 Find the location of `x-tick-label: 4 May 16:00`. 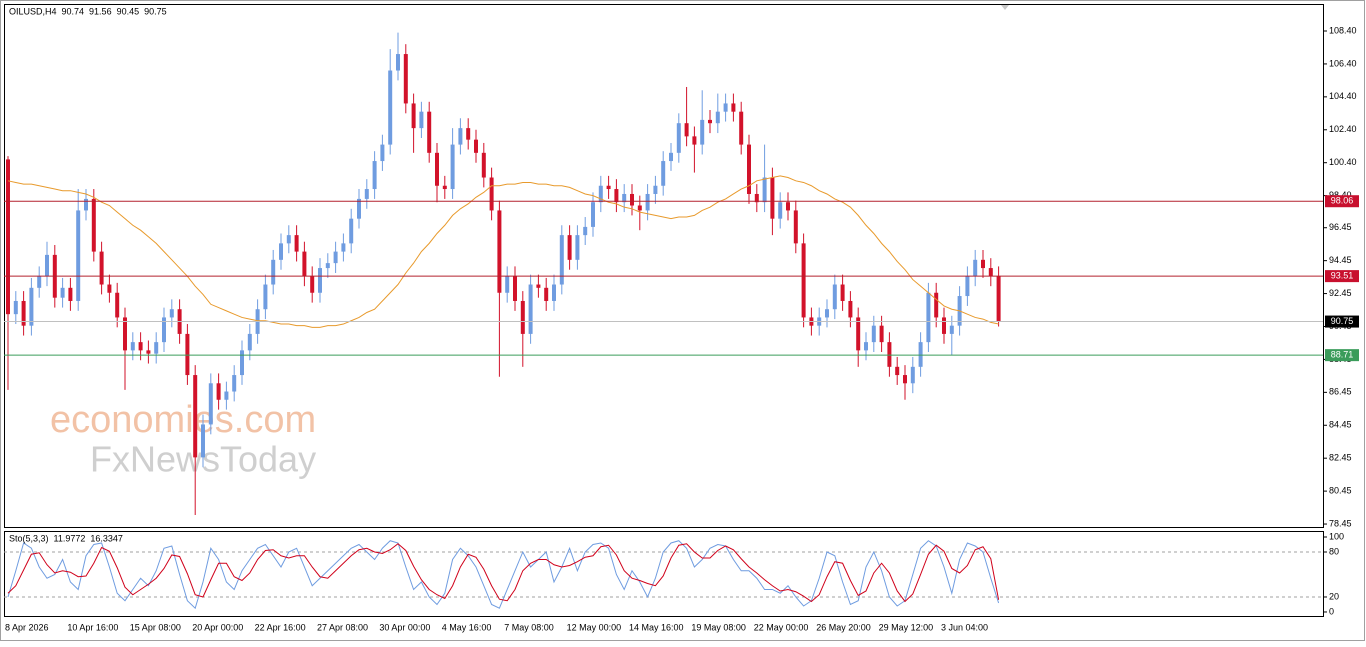

x-tick-label: 4 May 16:00 is located at coordinates (467, 627).